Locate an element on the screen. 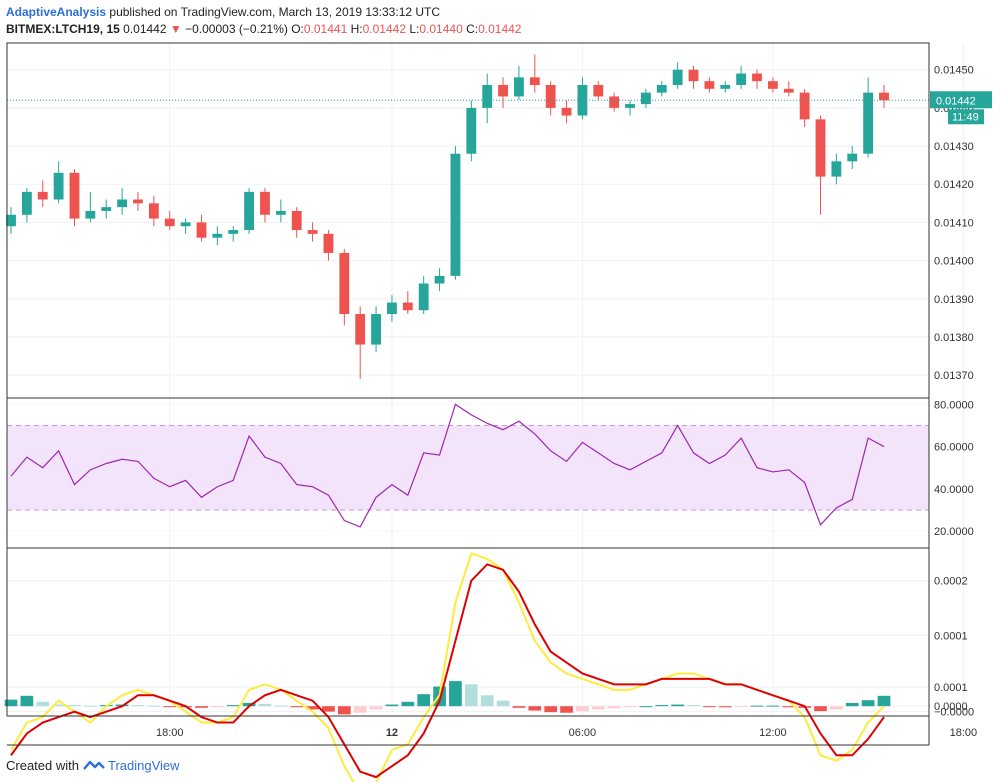  rsi-band is located at coordinates (468, 467).